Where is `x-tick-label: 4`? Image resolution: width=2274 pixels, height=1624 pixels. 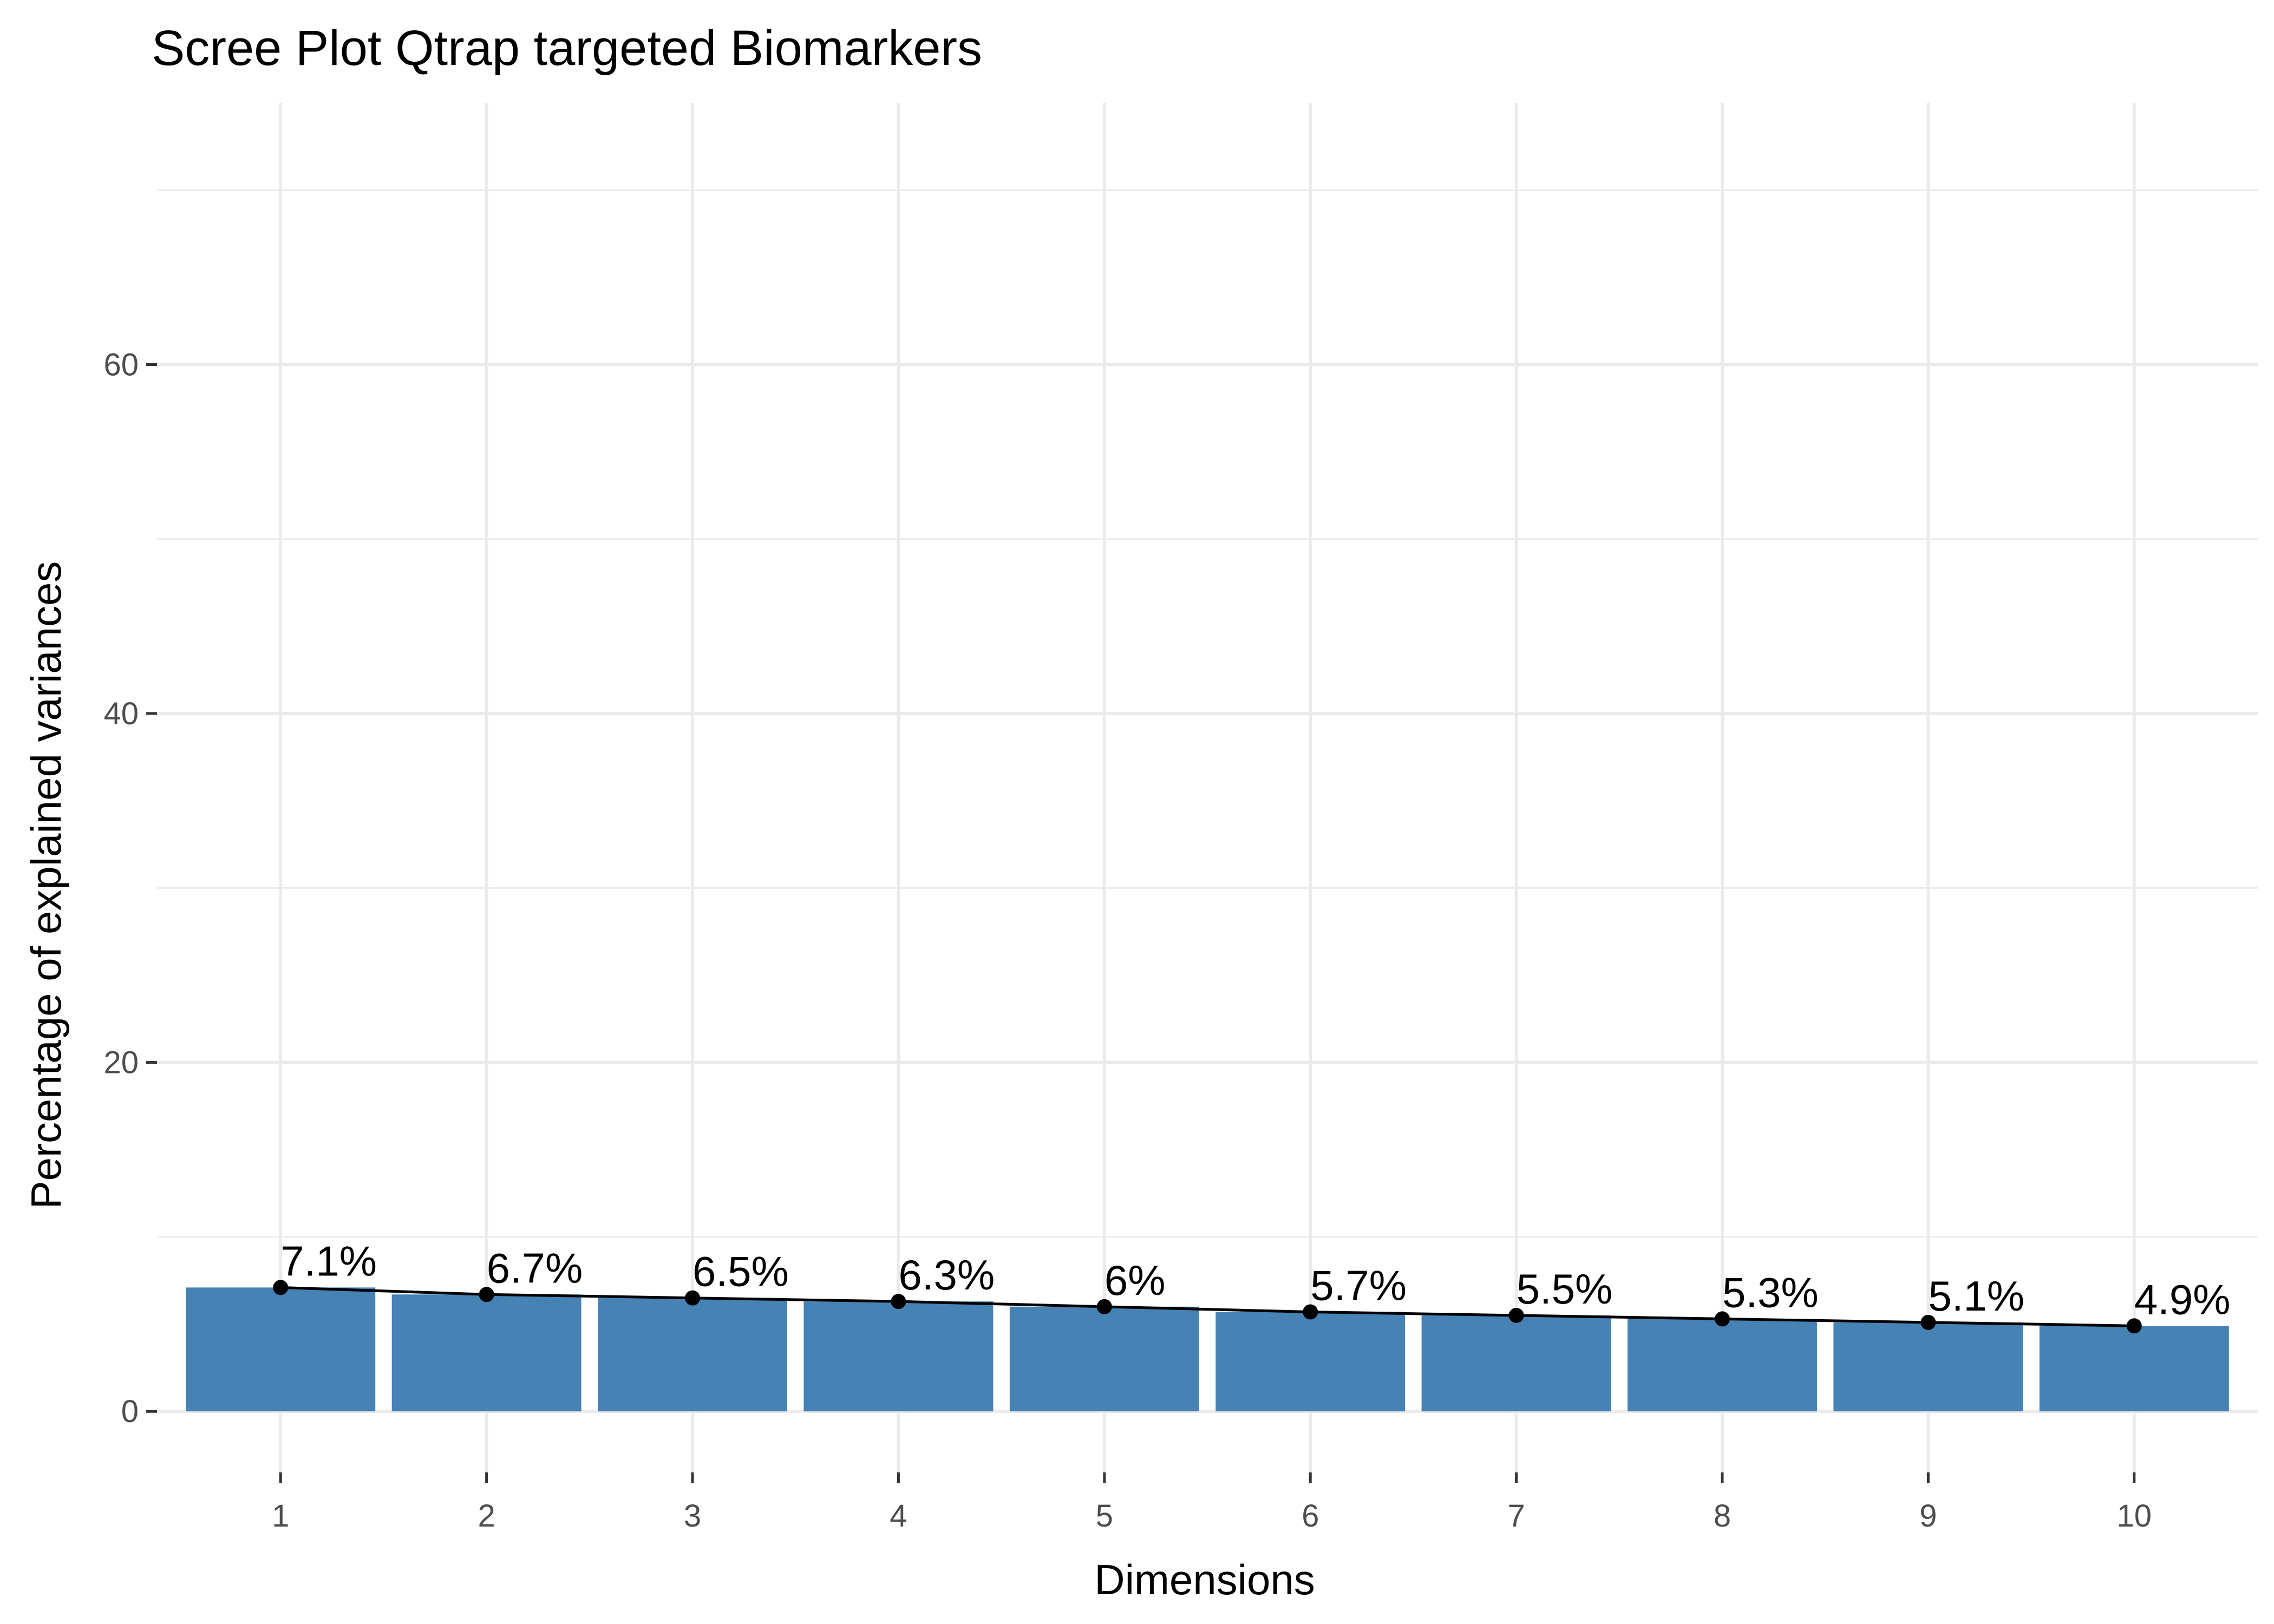
x-tick-label: 4 is located at coordinates (899, 1516).